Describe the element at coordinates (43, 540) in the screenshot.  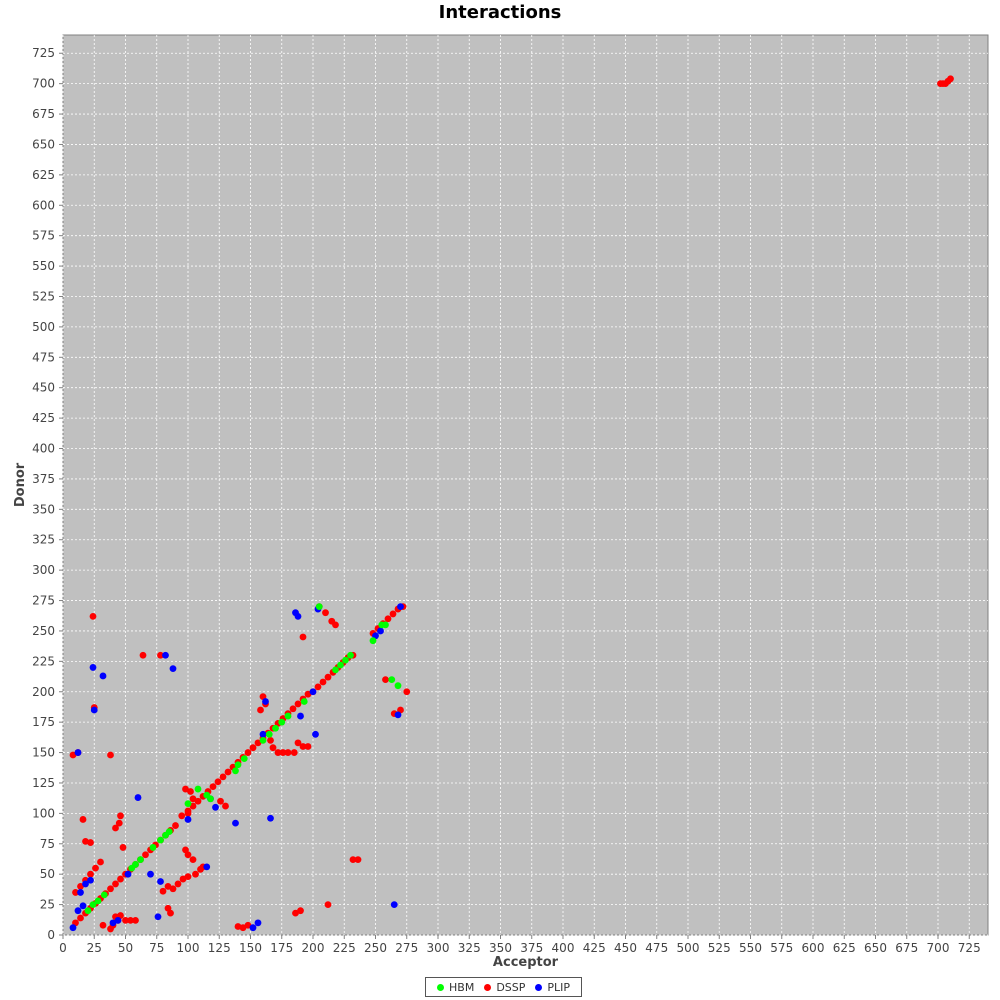
I see `y-tick-label: 325` at that location.